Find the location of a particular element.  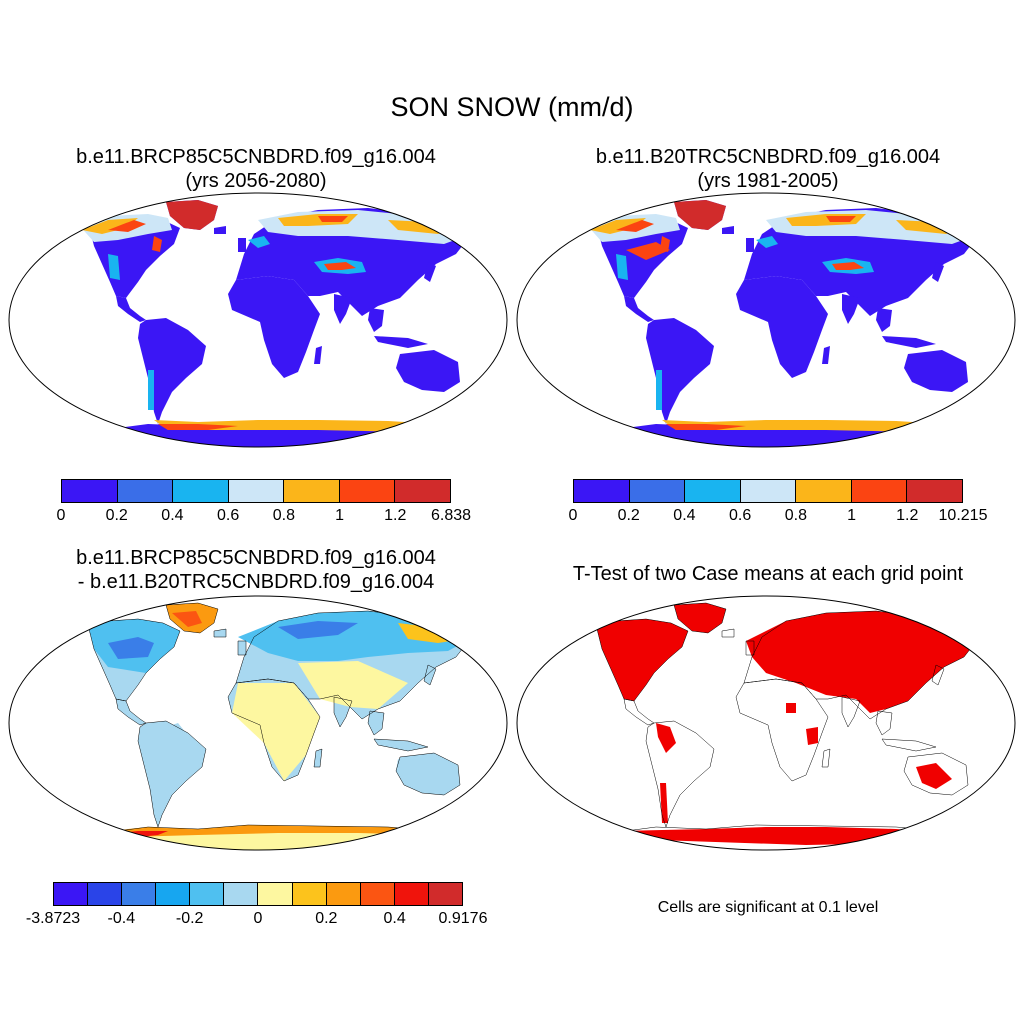

panel2-title-line1: b.e11.B20TRC5CNBDRD.f09_g16.004 is located at coordinates (768, 157).